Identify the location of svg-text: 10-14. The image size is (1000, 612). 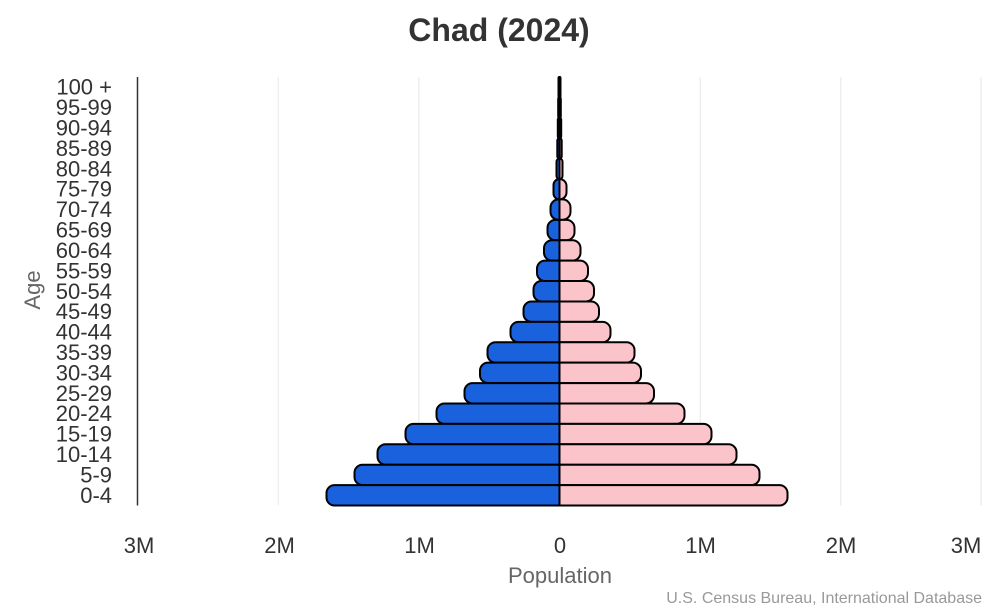
(84, 454).